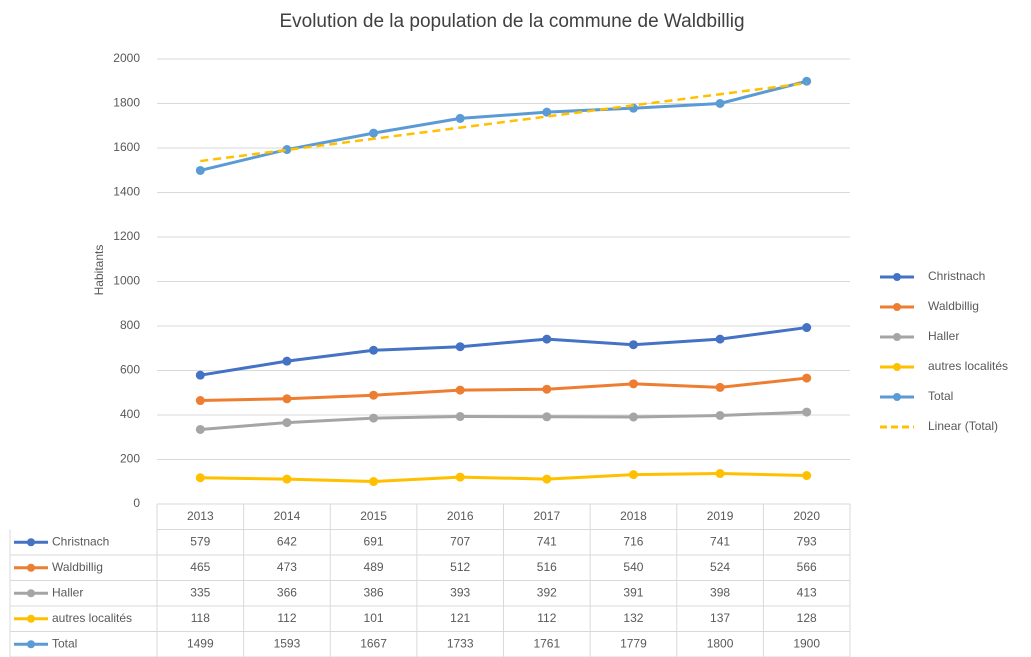  I want to click on y-axis-label: Habitants, so click(99, 270).